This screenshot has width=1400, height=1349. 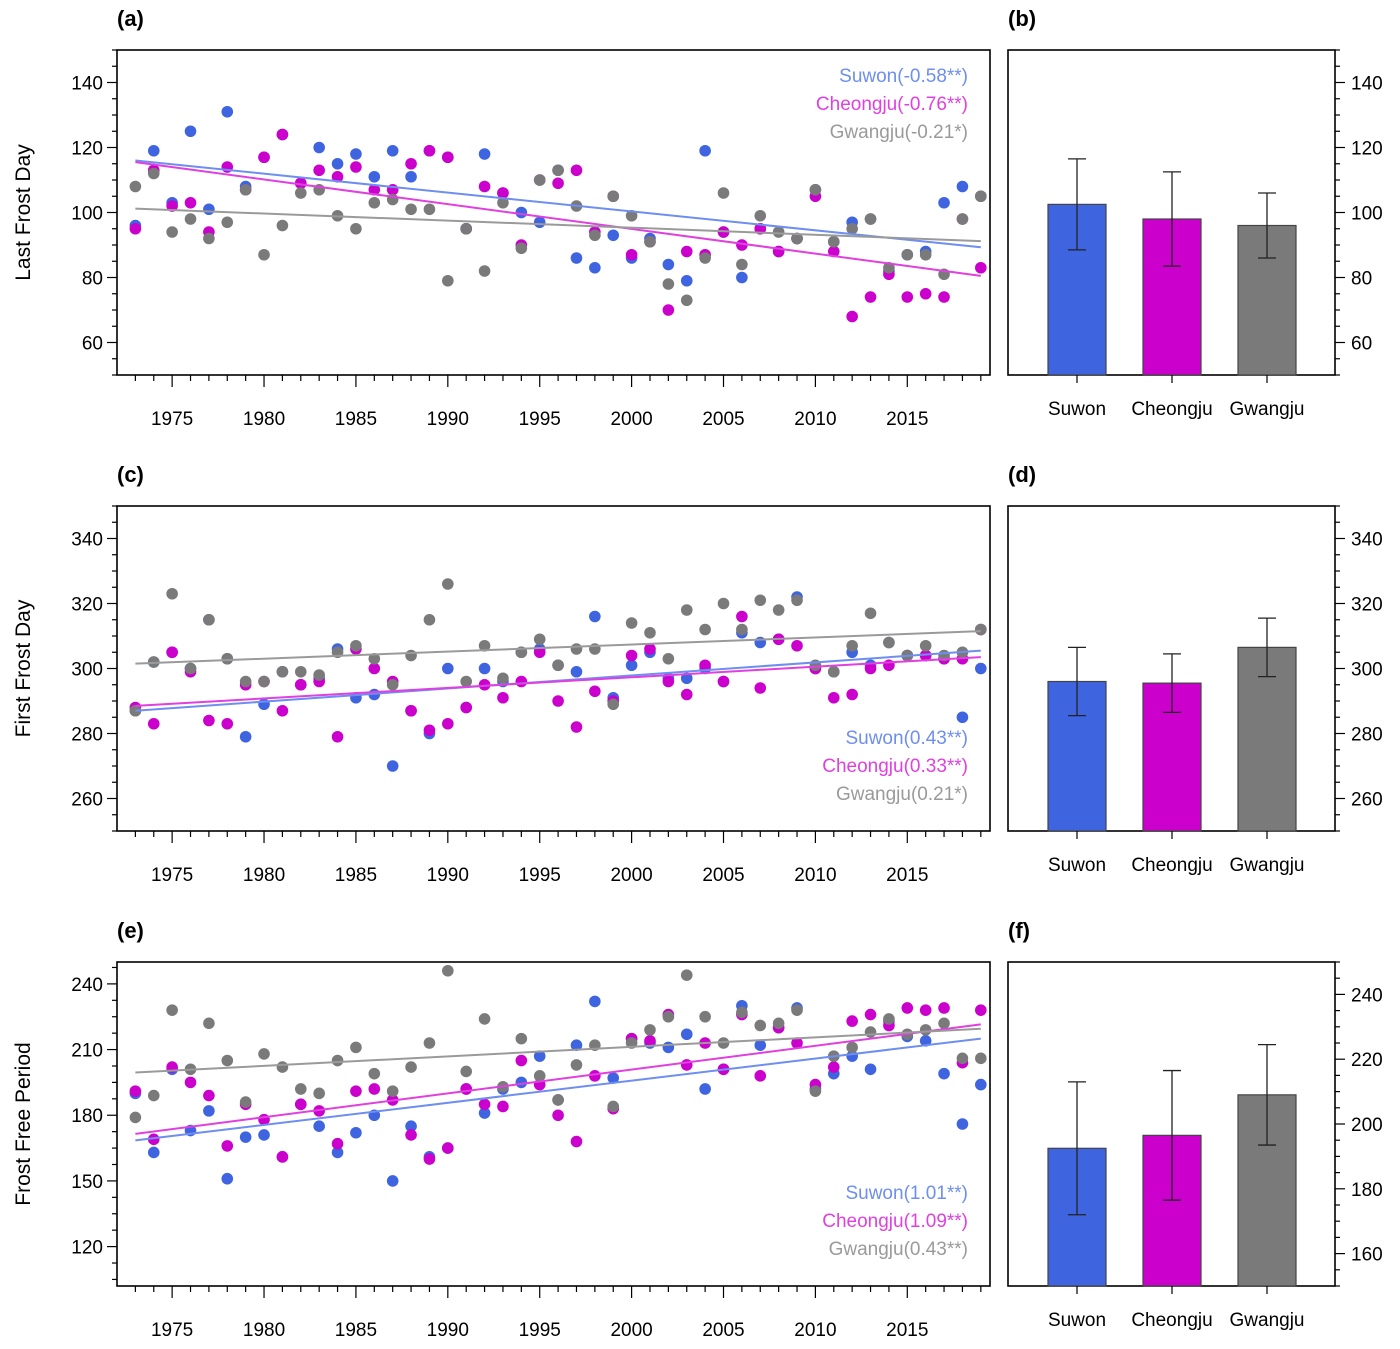 I want to click on y-tick-label: 220, so click(x=1367, y=1060).